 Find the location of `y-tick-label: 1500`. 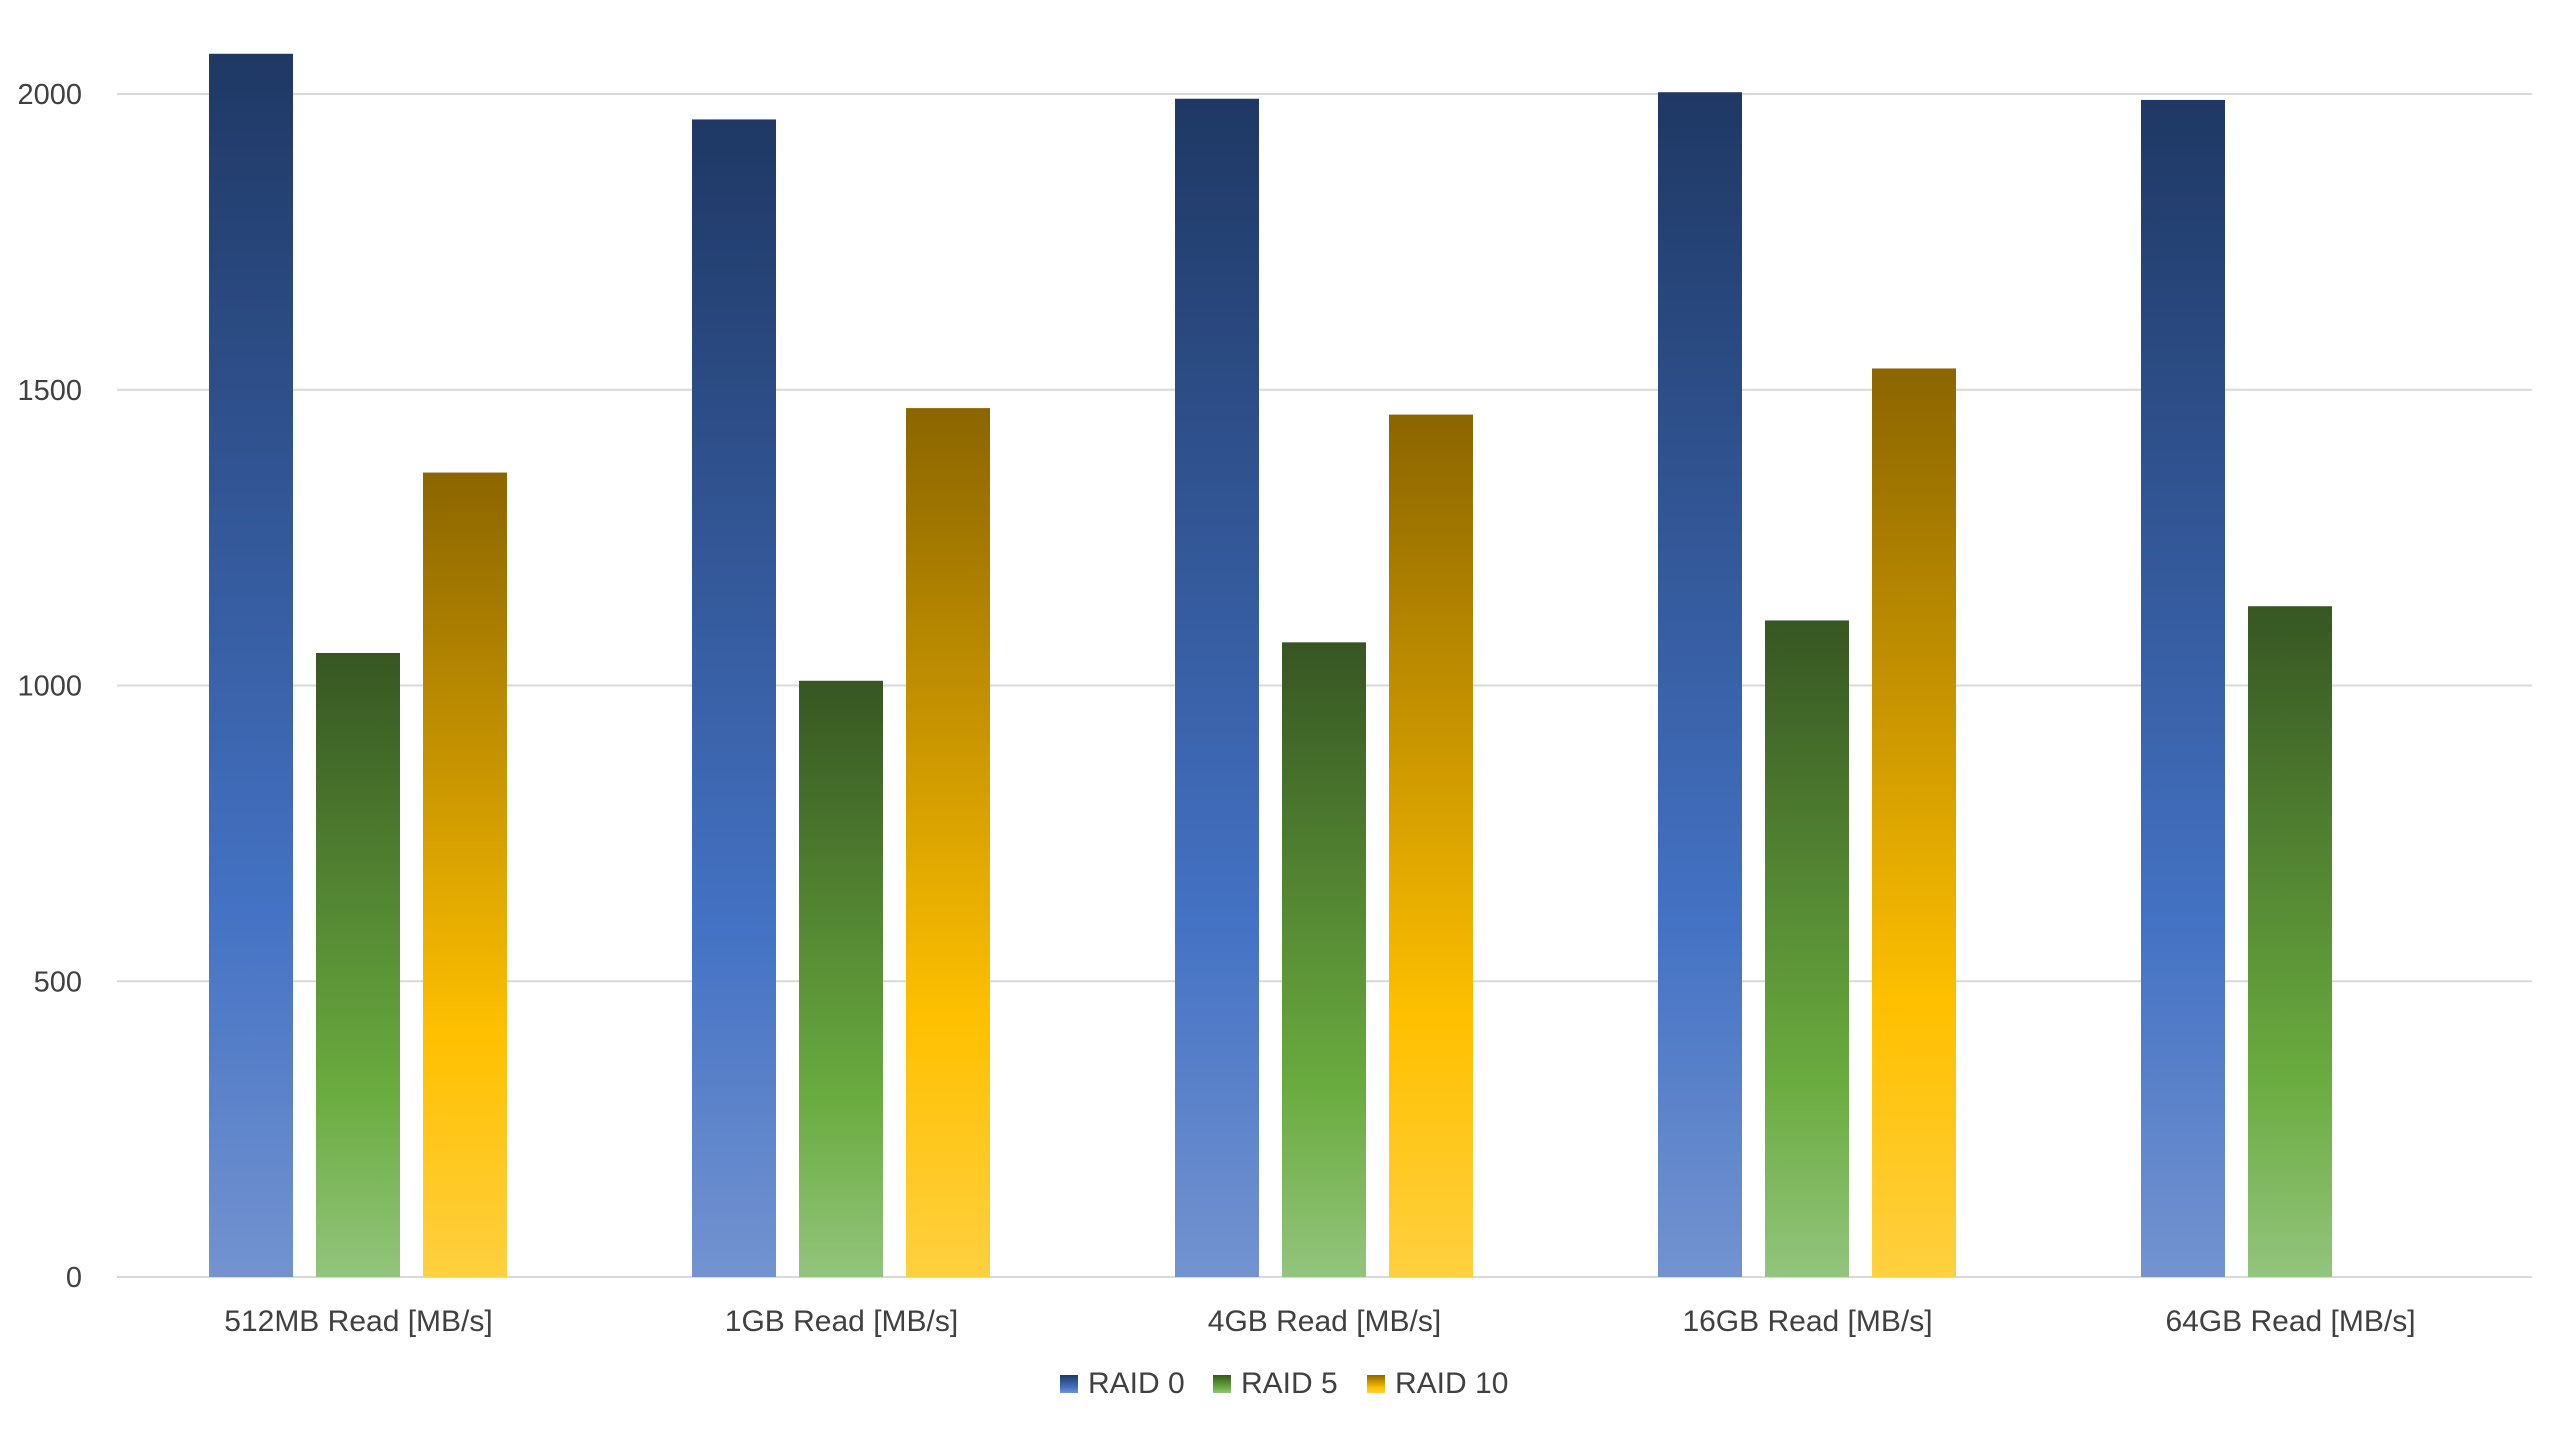

y-tick-label: 1500 is located at coordinates (49, 391).